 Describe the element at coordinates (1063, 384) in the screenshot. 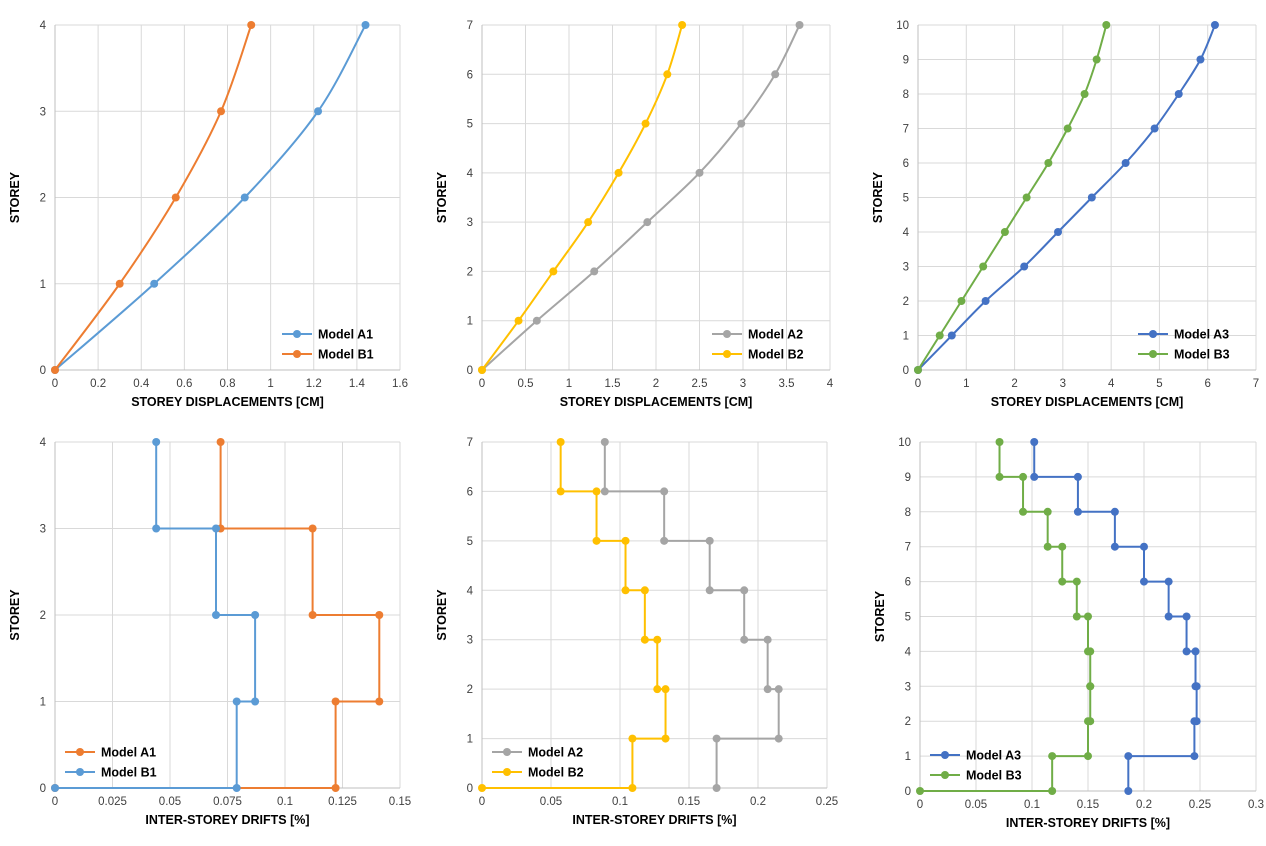

I see `x-tick-label: 3` at that location.